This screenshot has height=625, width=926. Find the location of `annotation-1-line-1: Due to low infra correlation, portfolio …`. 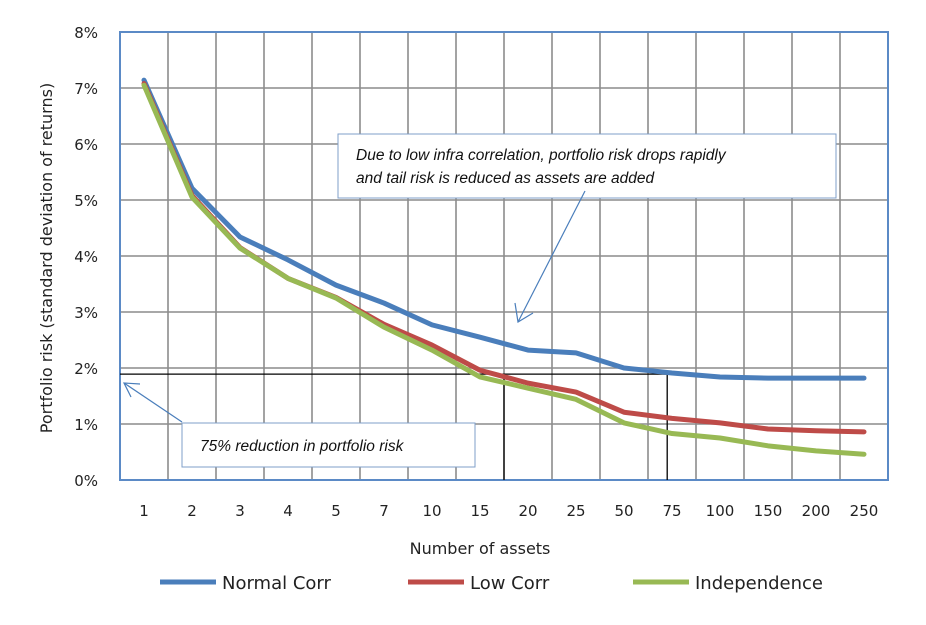

annotation-1-line-1: Due to low infra correlation, portfolio … is located at coordinates (541, 155).